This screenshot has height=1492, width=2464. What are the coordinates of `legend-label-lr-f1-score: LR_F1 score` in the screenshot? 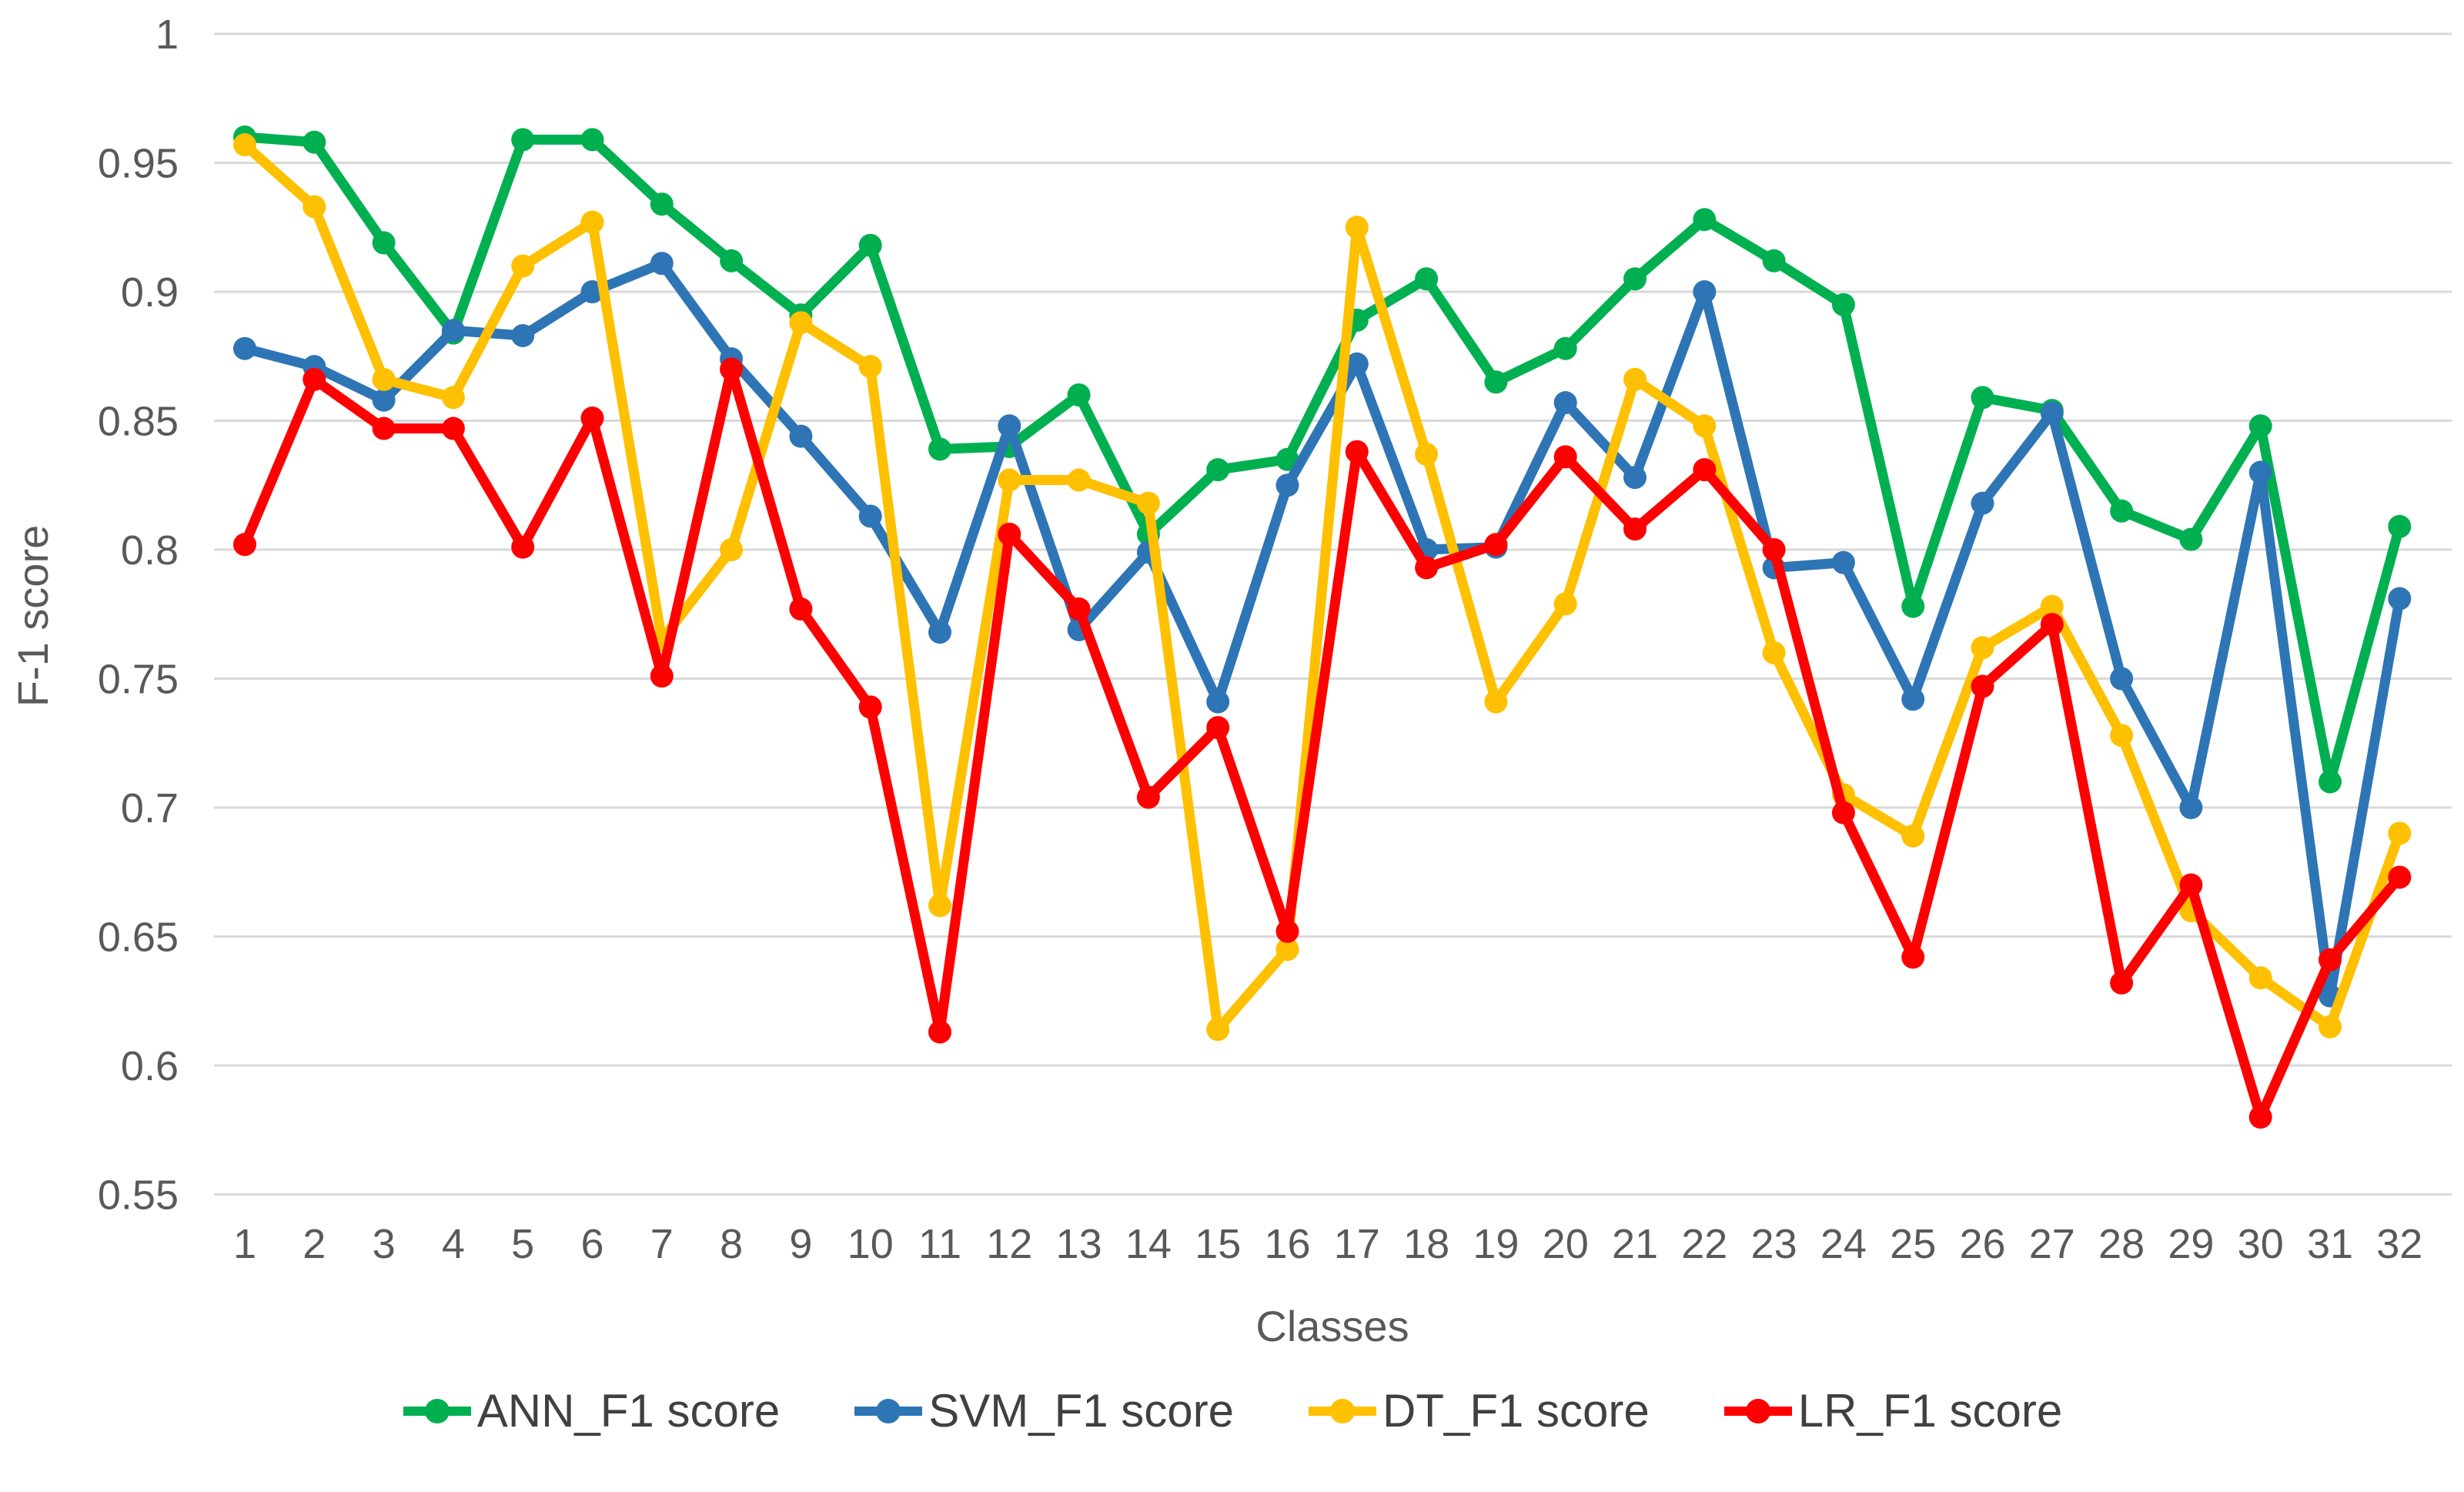 It's located at (1930, 1411).